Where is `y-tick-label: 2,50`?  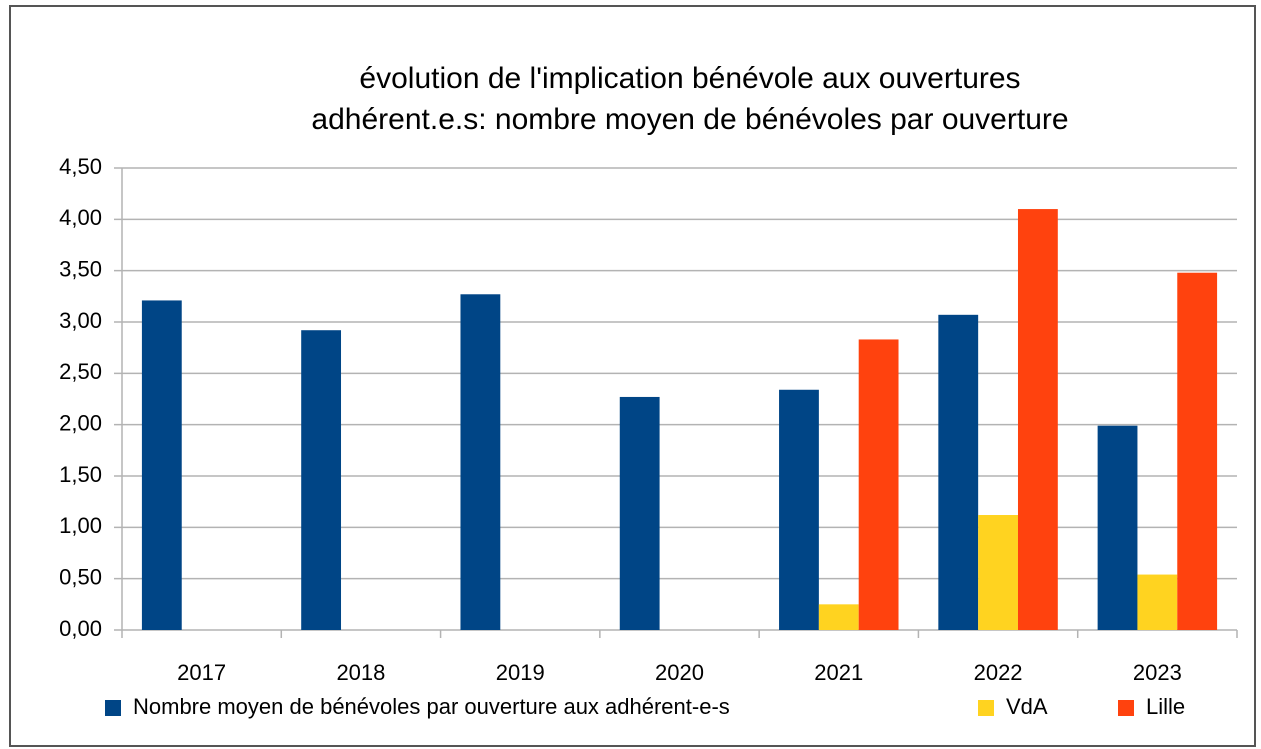 y-tick-label: 2,50 is located at coordinates (80, 371).